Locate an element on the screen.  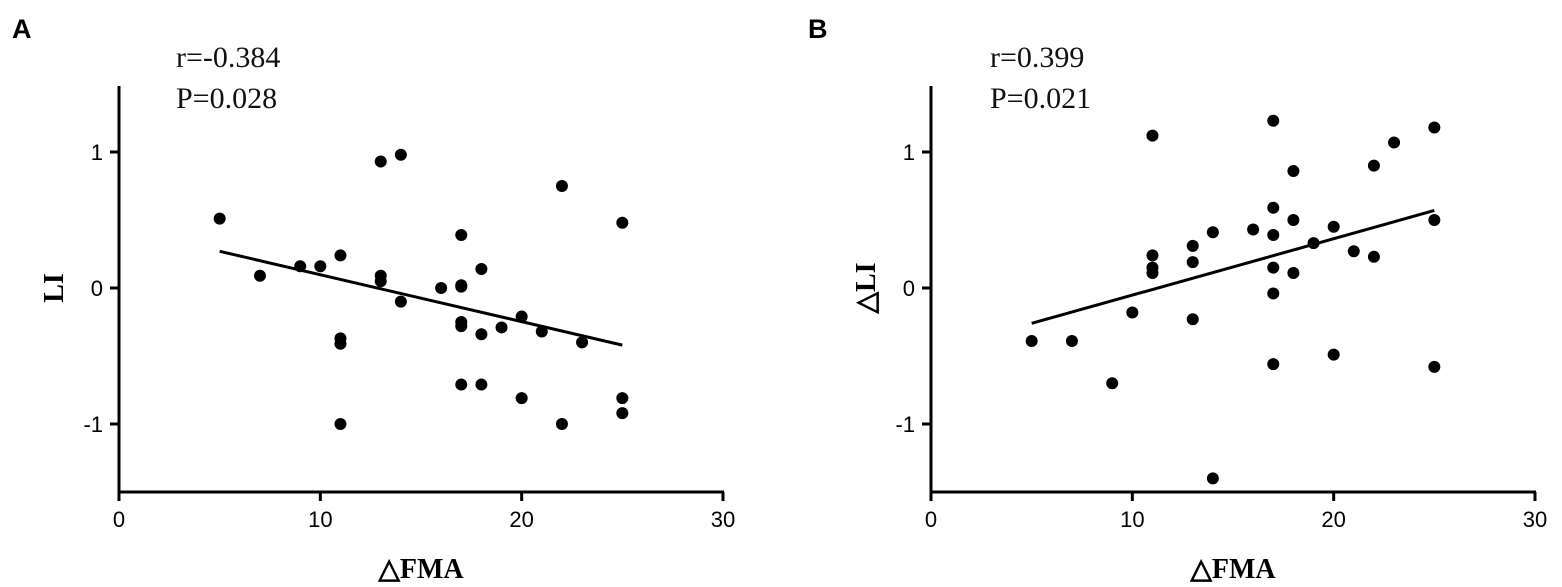
correlation-r-label: r=-0.384 is located at coordinates (228, 57).